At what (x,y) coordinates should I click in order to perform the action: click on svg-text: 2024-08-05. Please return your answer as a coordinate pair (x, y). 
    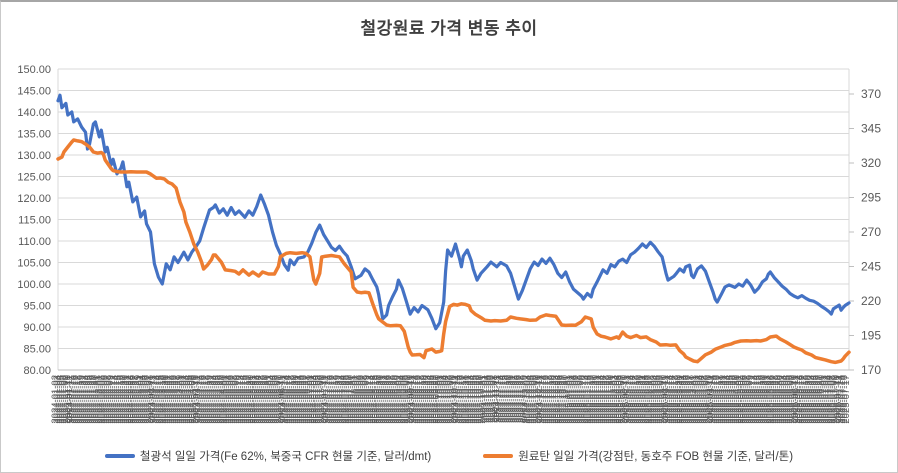
    Looking at the image, I should click on (358, 399).